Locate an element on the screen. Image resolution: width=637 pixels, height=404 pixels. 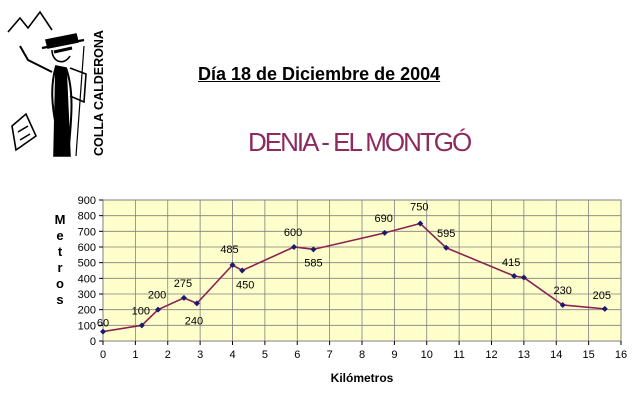
data-label: 415 is located at coordinates (511, 263).